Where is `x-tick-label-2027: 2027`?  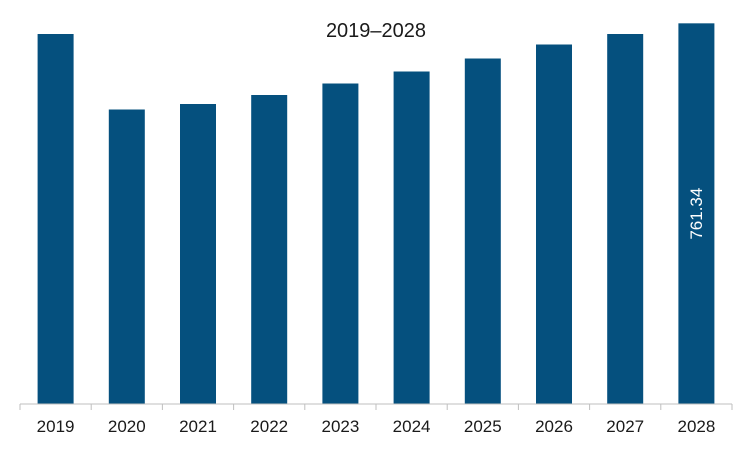
x-tick-label-2027: 2027 is located at coordinates (625, 426).